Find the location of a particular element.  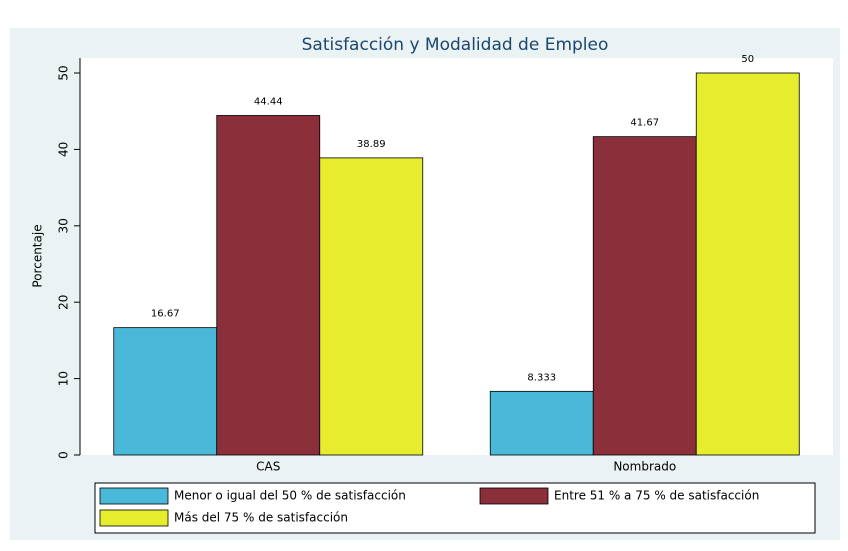

y-tick-label: 20 is located at coordinates (64, 302).